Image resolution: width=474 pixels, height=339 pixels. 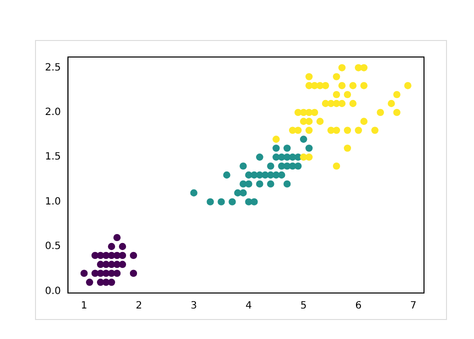 I want to click on y-tick-label: 1.0, so click(x=52, y=202).